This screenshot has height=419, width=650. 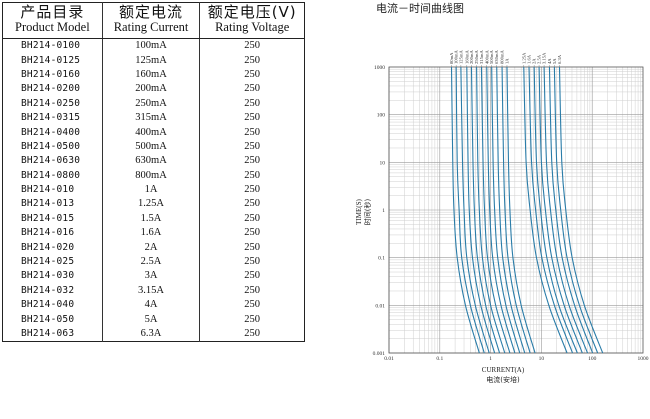 I want to click on curve-800mA, so click(x=516, y=210).